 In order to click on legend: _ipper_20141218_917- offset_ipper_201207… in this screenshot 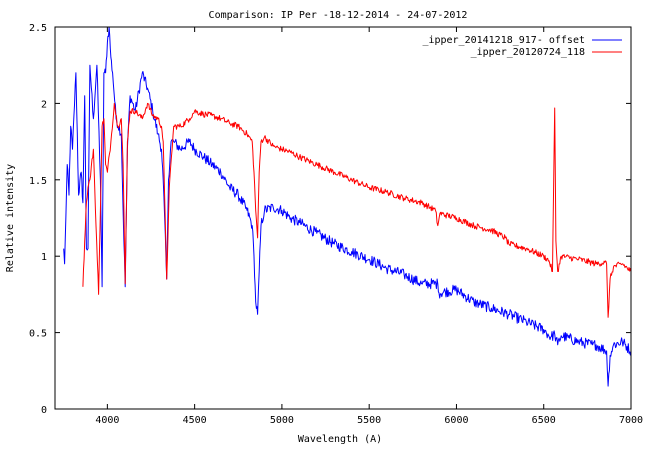, I will do `click(522, 46)`.